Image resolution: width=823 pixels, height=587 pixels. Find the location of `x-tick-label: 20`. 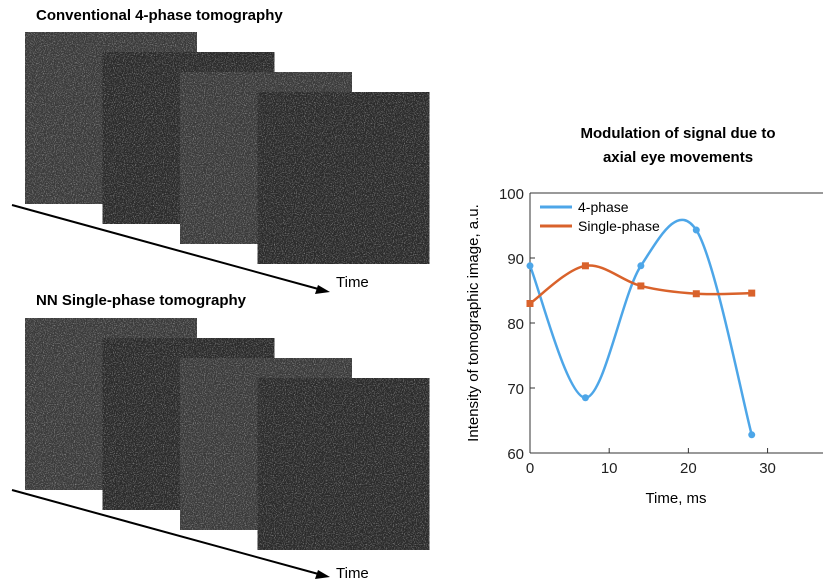

x-tick-label: 20 is located at coordinates (688, 468).